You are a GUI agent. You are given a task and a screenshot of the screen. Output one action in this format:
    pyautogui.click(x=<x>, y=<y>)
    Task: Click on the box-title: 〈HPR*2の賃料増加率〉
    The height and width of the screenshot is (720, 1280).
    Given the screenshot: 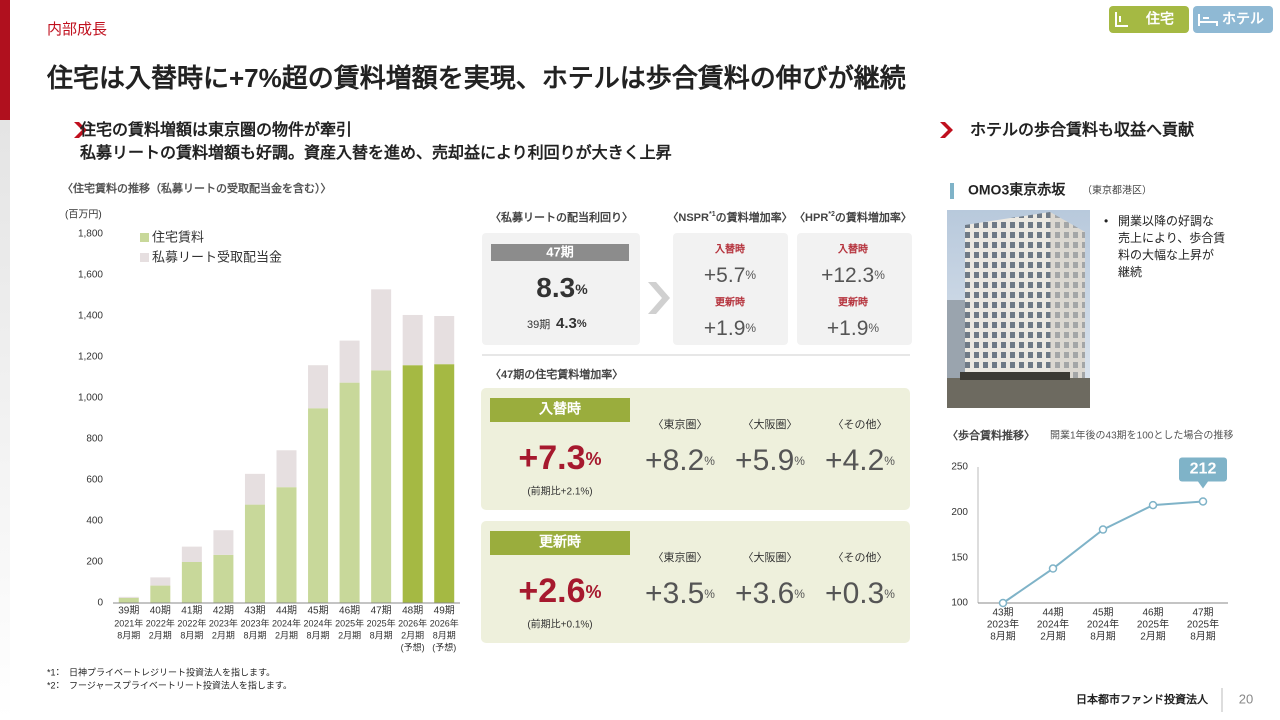 What is the action you would take?
    pyautogui.click(x=853, y=217)
    